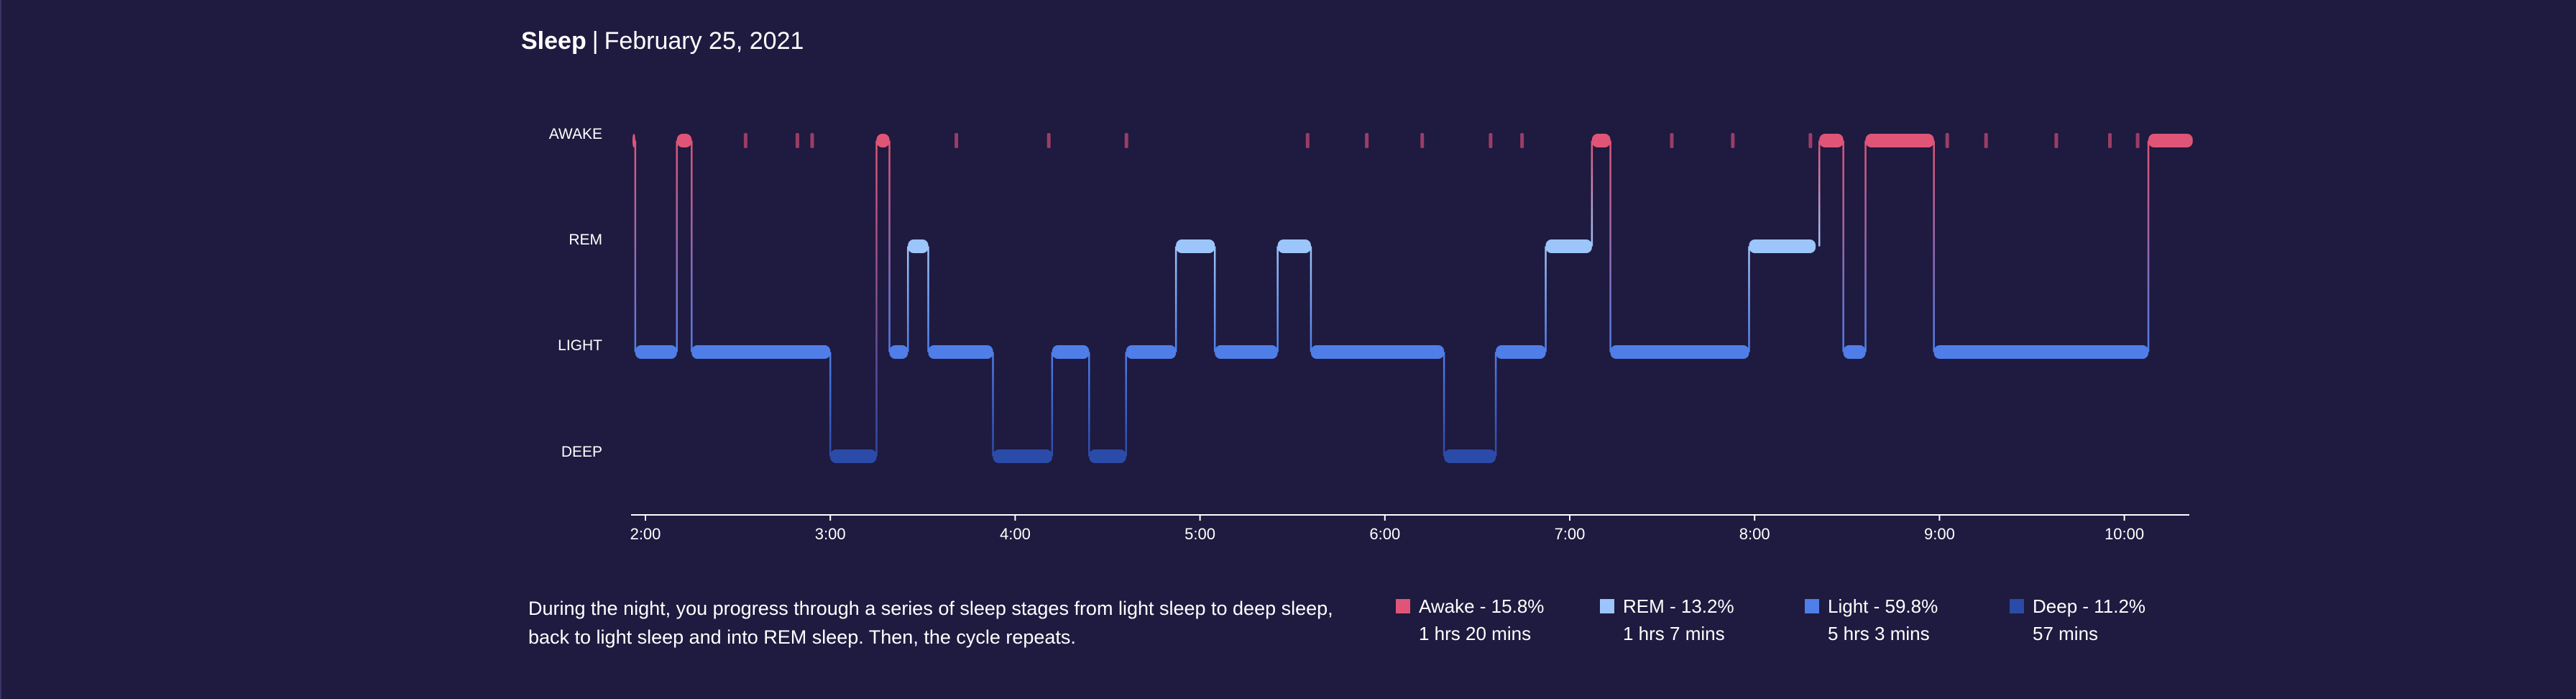  What do you see at coordinates (1482, 606) in the screenshot?
I see `legend-awake-label: Awake - 15.8%` at bounding box center [1482, 606].